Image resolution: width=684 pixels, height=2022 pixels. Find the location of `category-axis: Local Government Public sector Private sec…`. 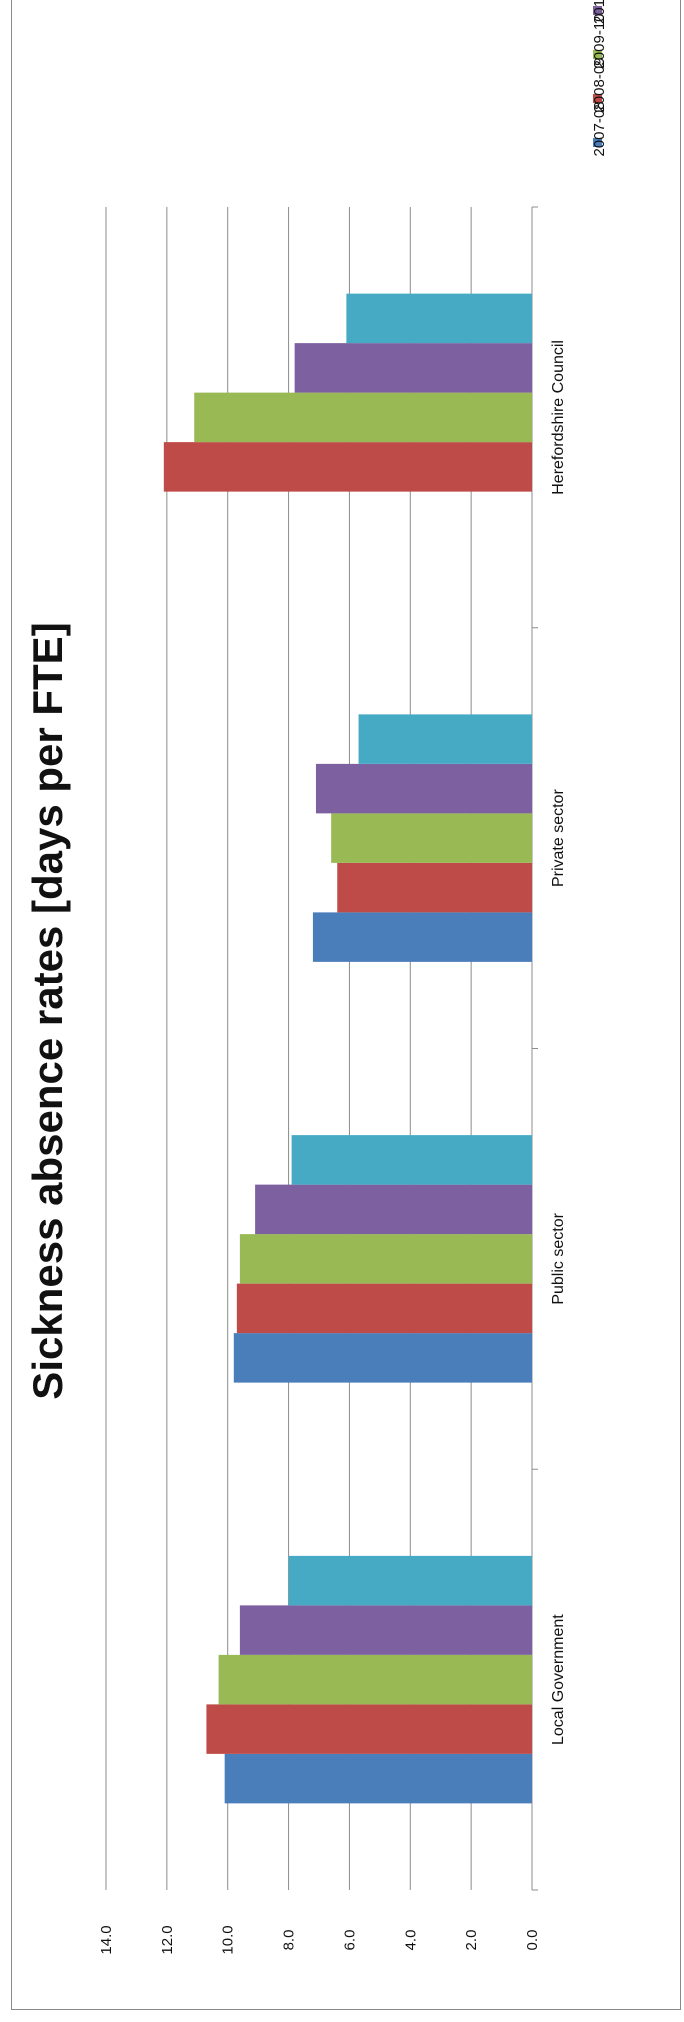

category-axis: Local Government Public sector Private sec… is located at coordinates (549, 1048).